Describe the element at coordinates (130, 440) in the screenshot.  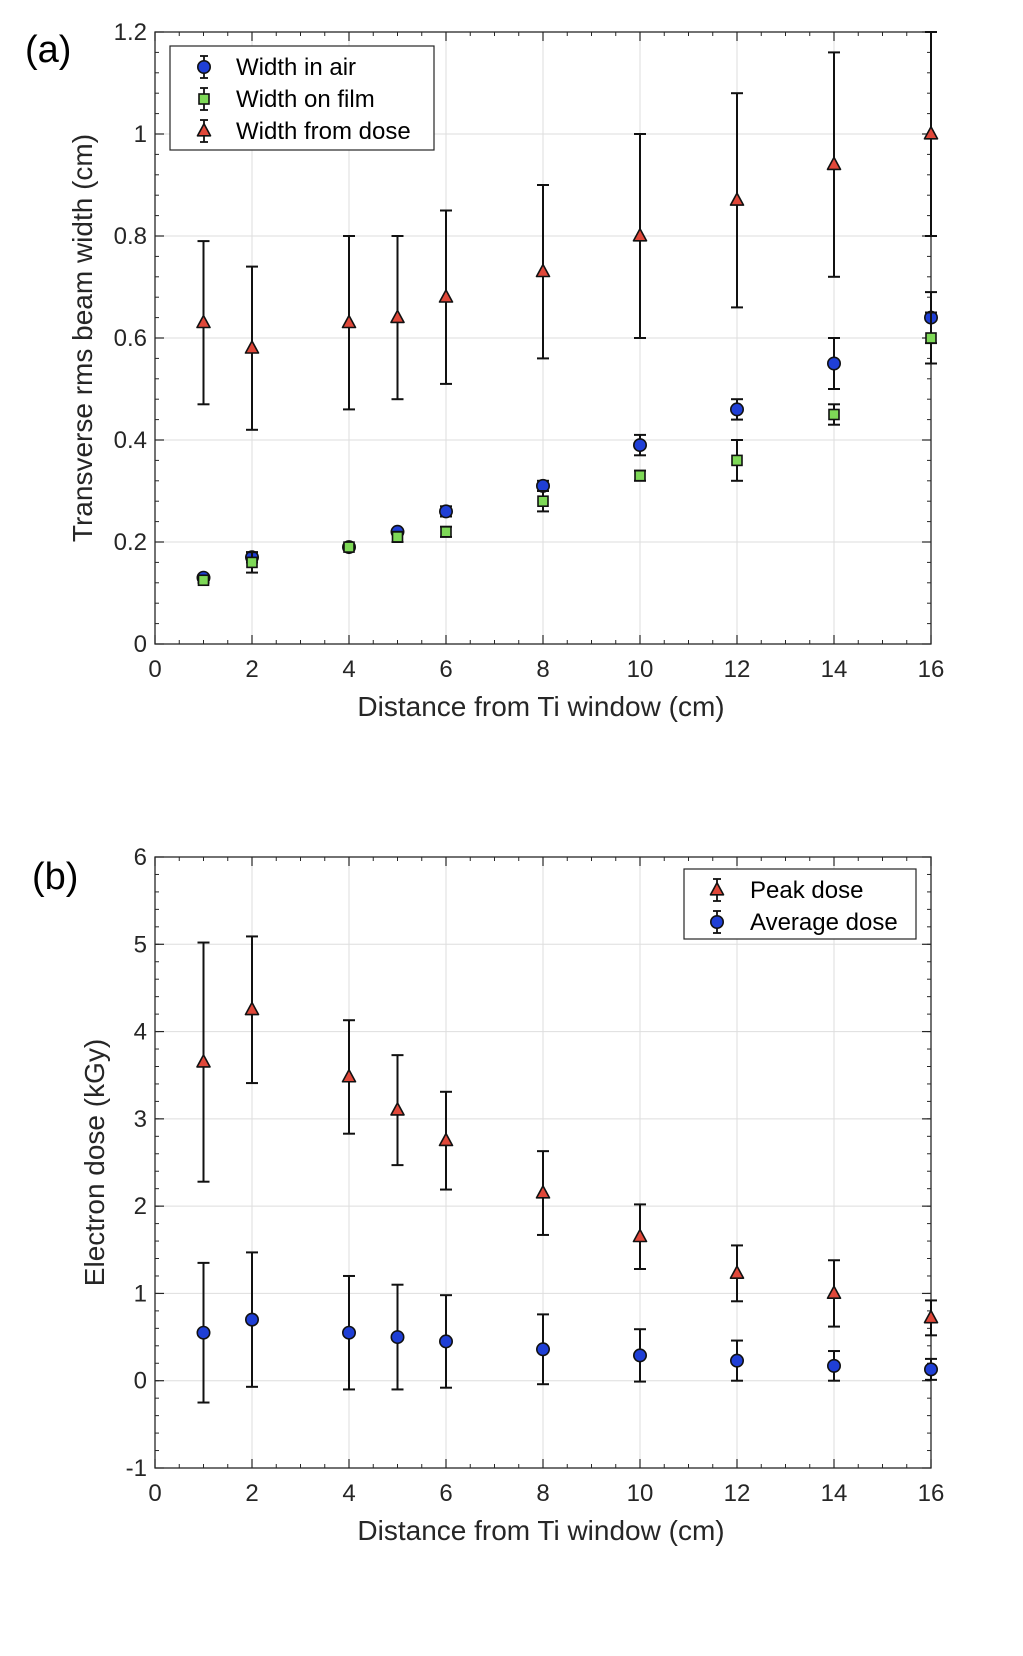
I see `y-tick-label: 0.4` at that location.